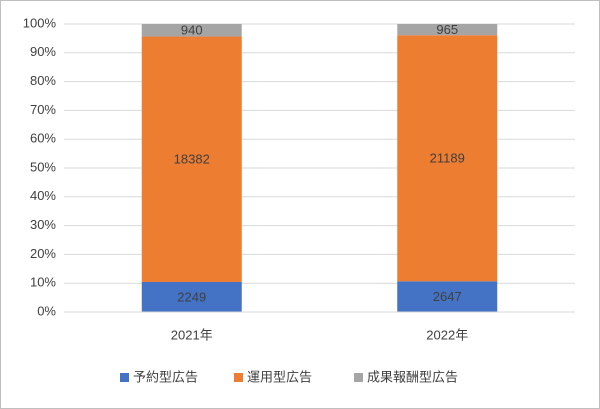 The width and height of the screenshot is (600, 409). I want to click on y-tick-label: 40%, so click(43, 195).